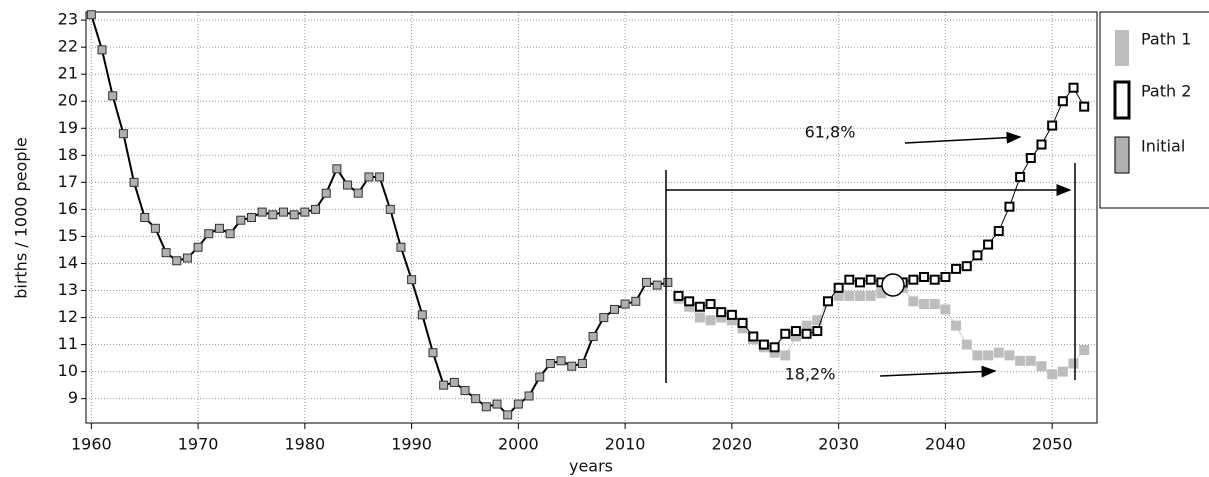 This screenshot has height=477, width=1209. What do you see at coordinates (198, 444) in the screenshot?
I see `x-tick-label: 1970` at bounding box center [198, 444].